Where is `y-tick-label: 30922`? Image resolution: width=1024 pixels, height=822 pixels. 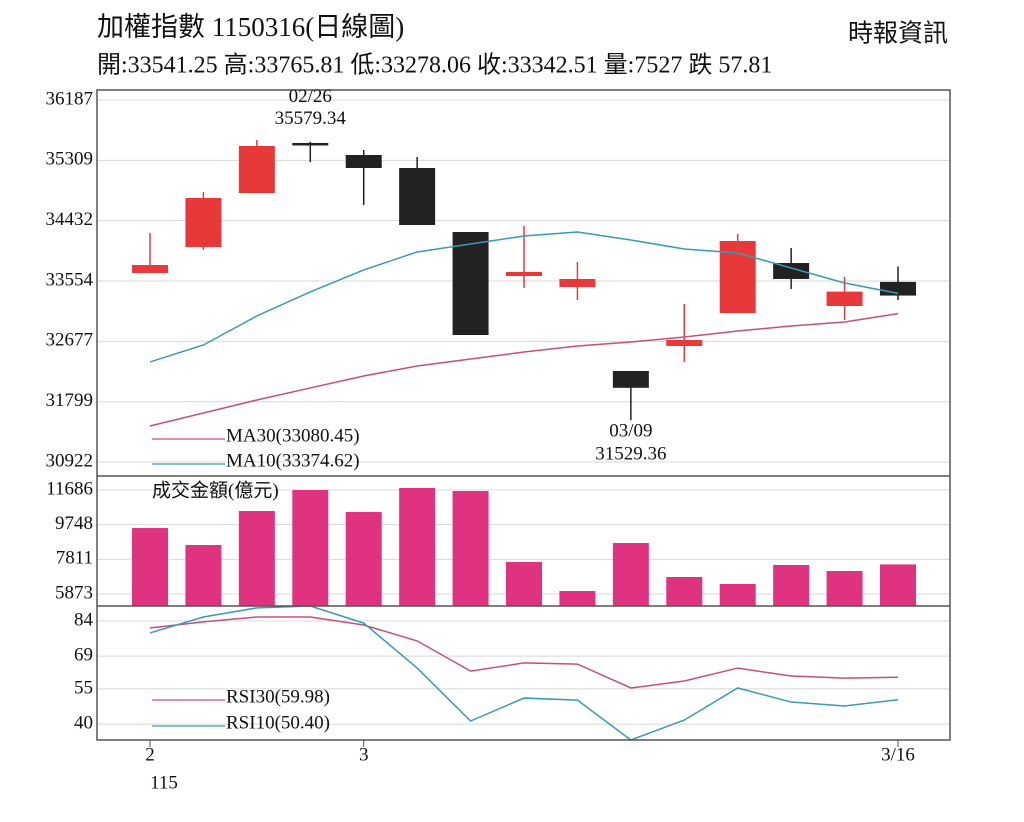 y-tick-label: 30922 is located at coordinates (70, 460).